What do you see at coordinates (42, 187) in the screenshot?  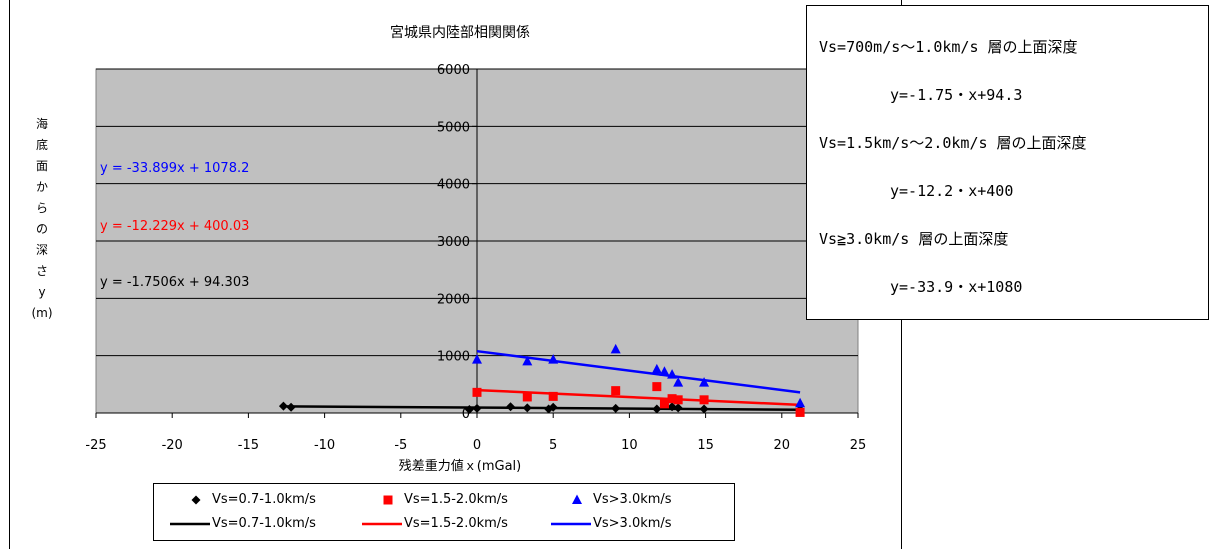 I see `y-axis-label-char: か` at bounding box center [42, 187].